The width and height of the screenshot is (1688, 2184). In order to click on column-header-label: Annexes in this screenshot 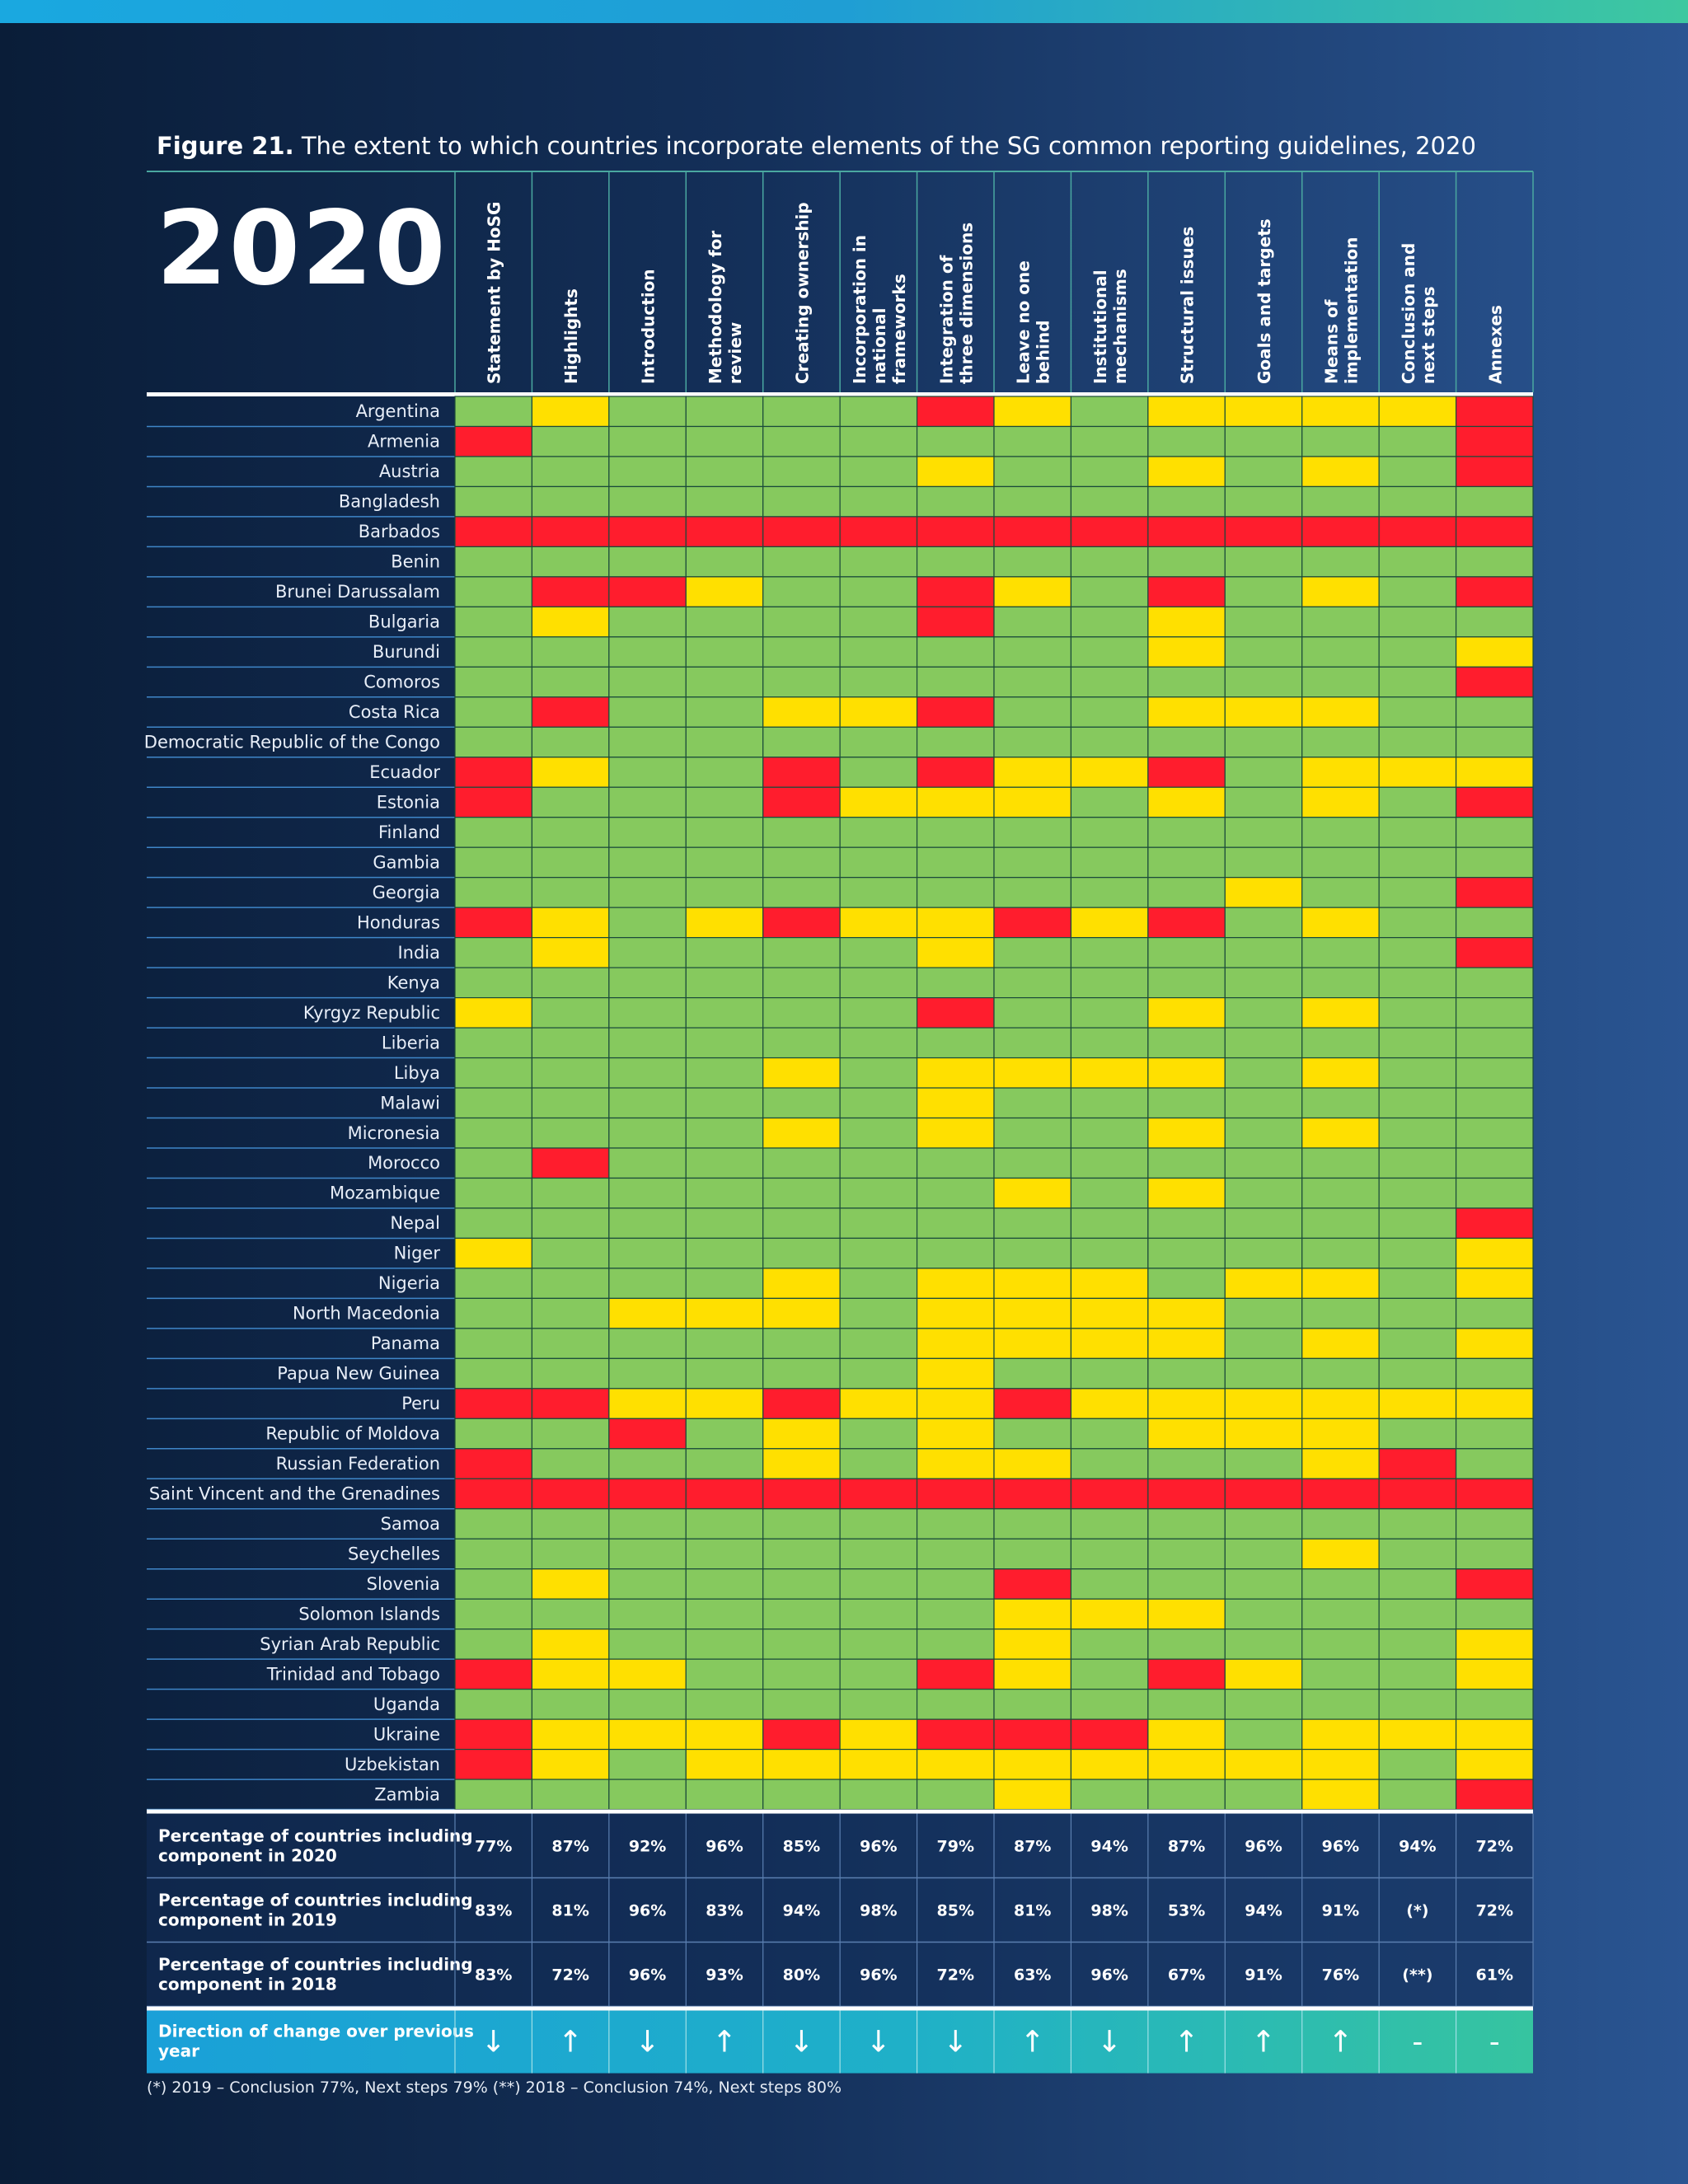, I will do `click(1495, 344)`.